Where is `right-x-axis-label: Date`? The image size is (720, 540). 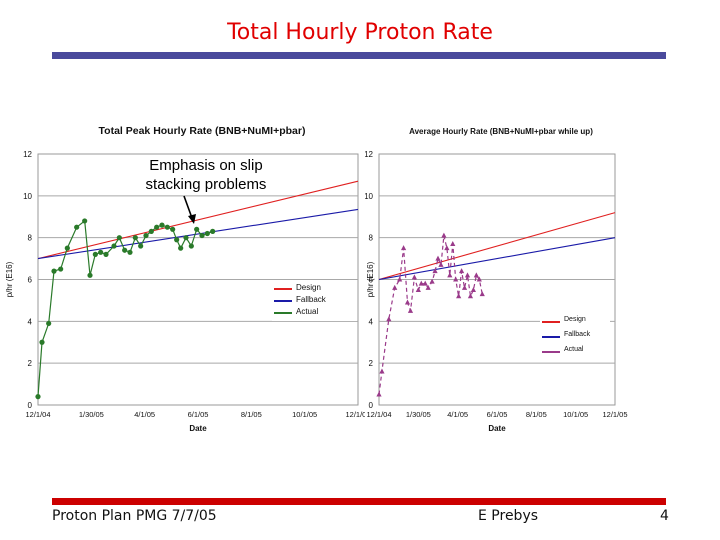
right-x-axis-label: Date is located at coordinates (497, 428).